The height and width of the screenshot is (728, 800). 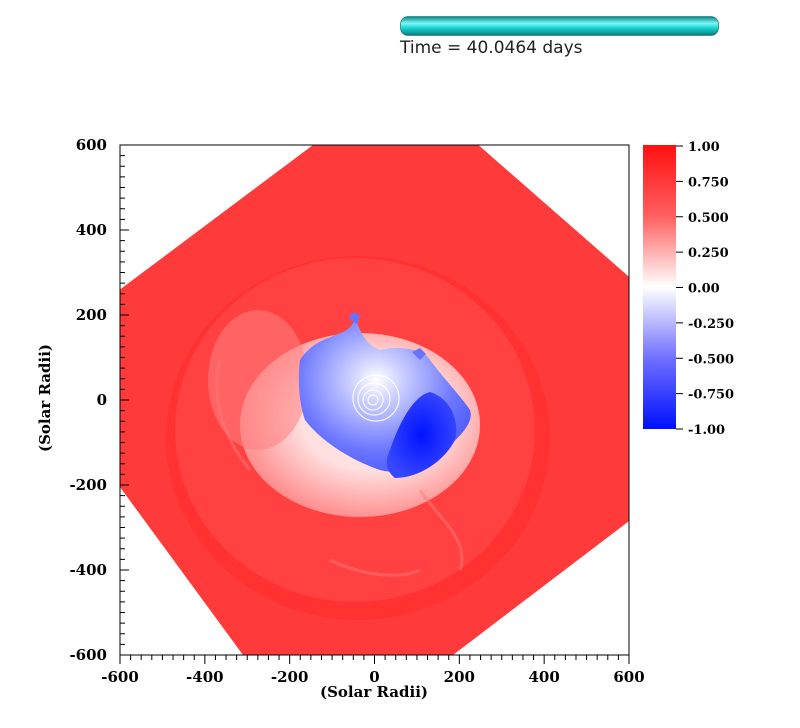 What do you see at coordinates (706, 430) in the screenshot?
I see `colorbar-tick-label: -1.00` at bounding box center [706, 430].